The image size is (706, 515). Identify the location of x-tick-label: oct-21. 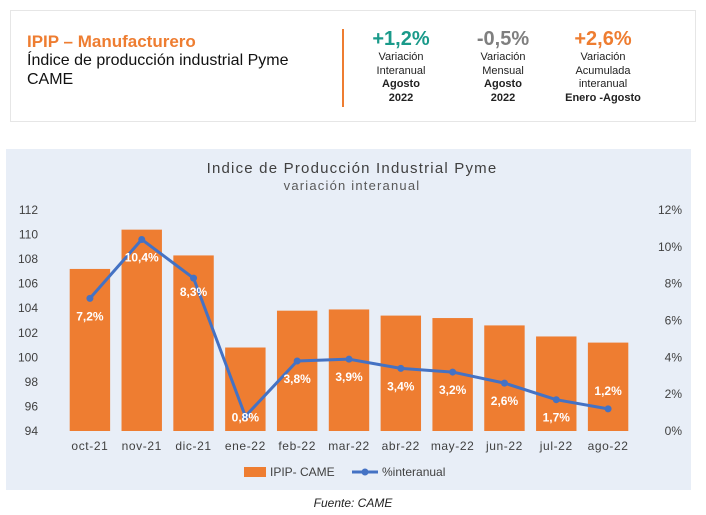
(89, 446).